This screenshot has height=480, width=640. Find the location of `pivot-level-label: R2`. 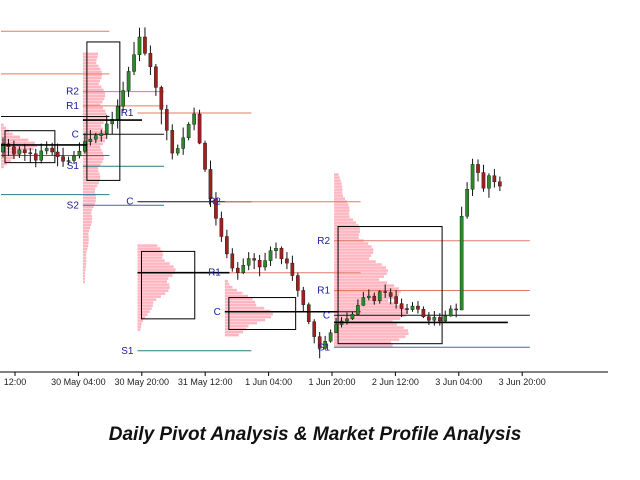

pivot-level-label: R2 is located at coordinates (323, 241).